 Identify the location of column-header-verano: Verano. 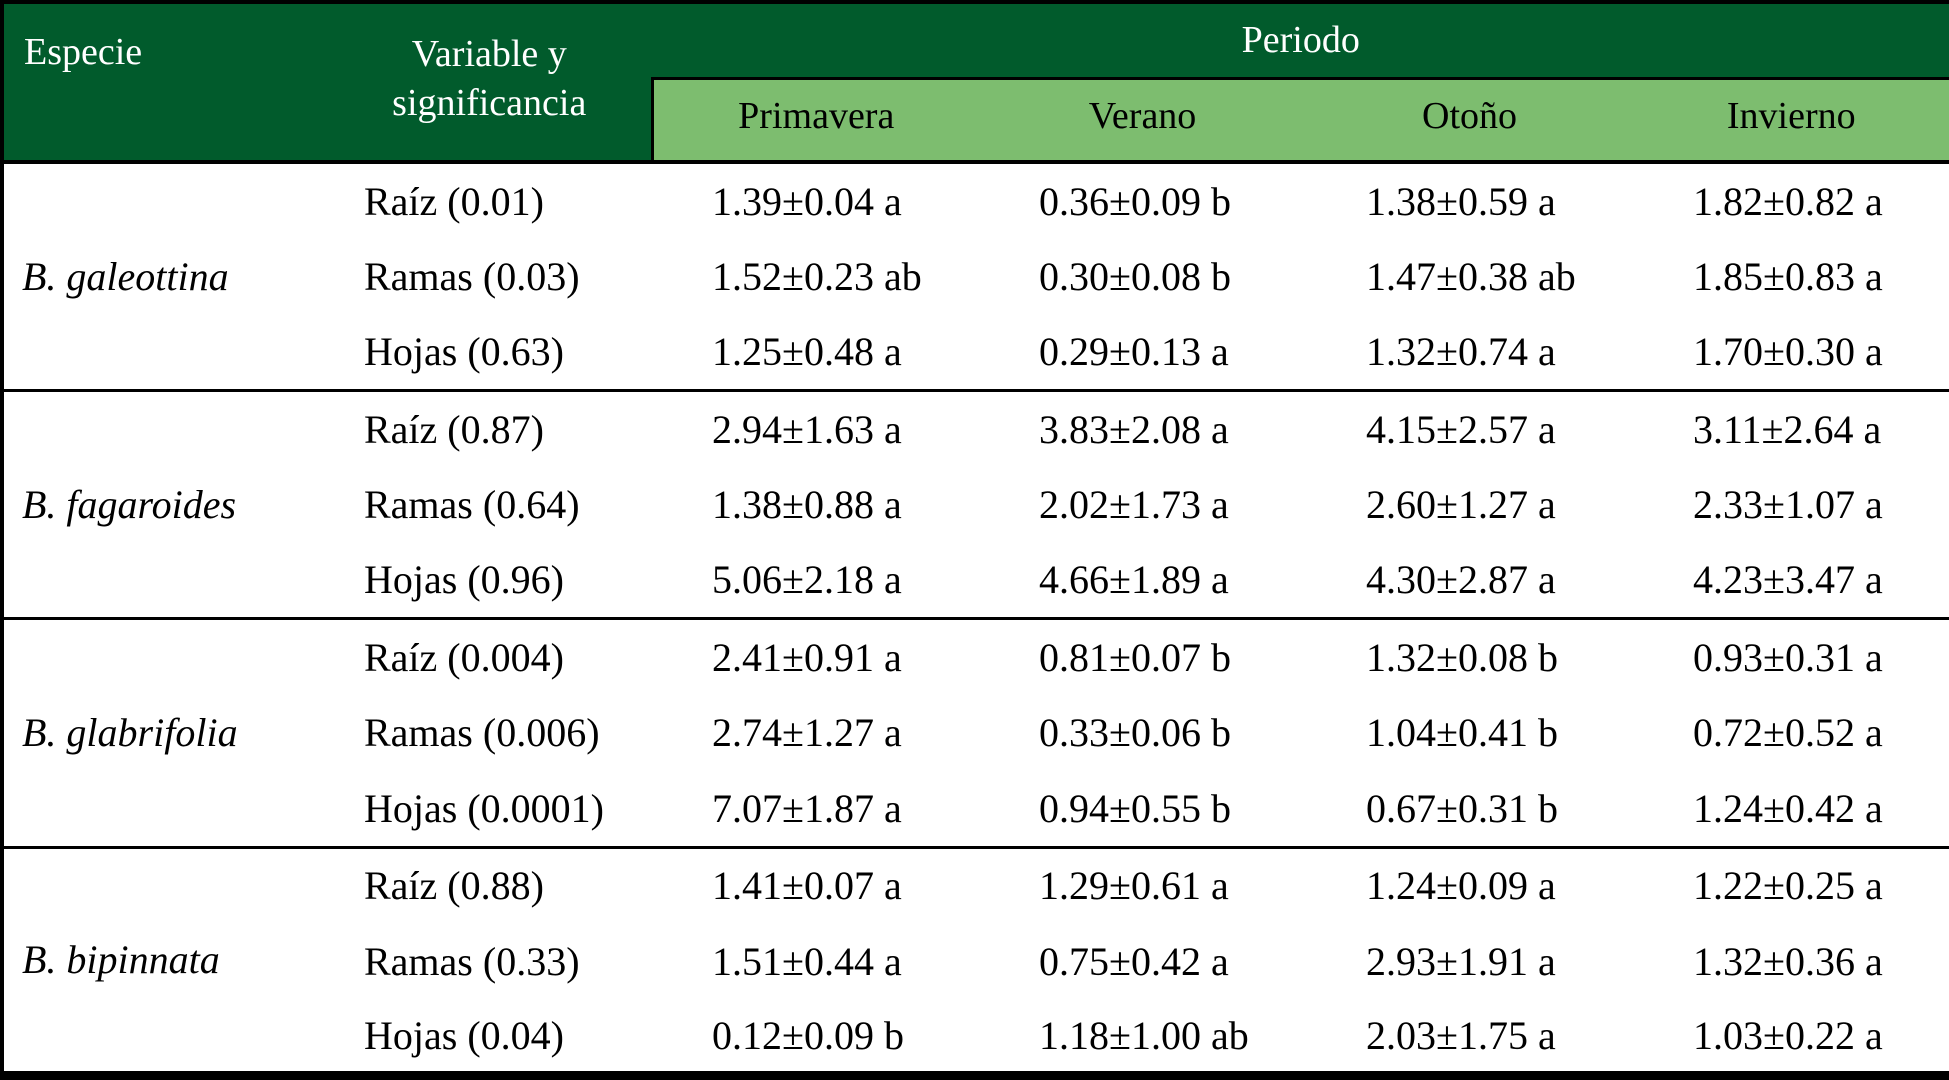
(1142, 120).